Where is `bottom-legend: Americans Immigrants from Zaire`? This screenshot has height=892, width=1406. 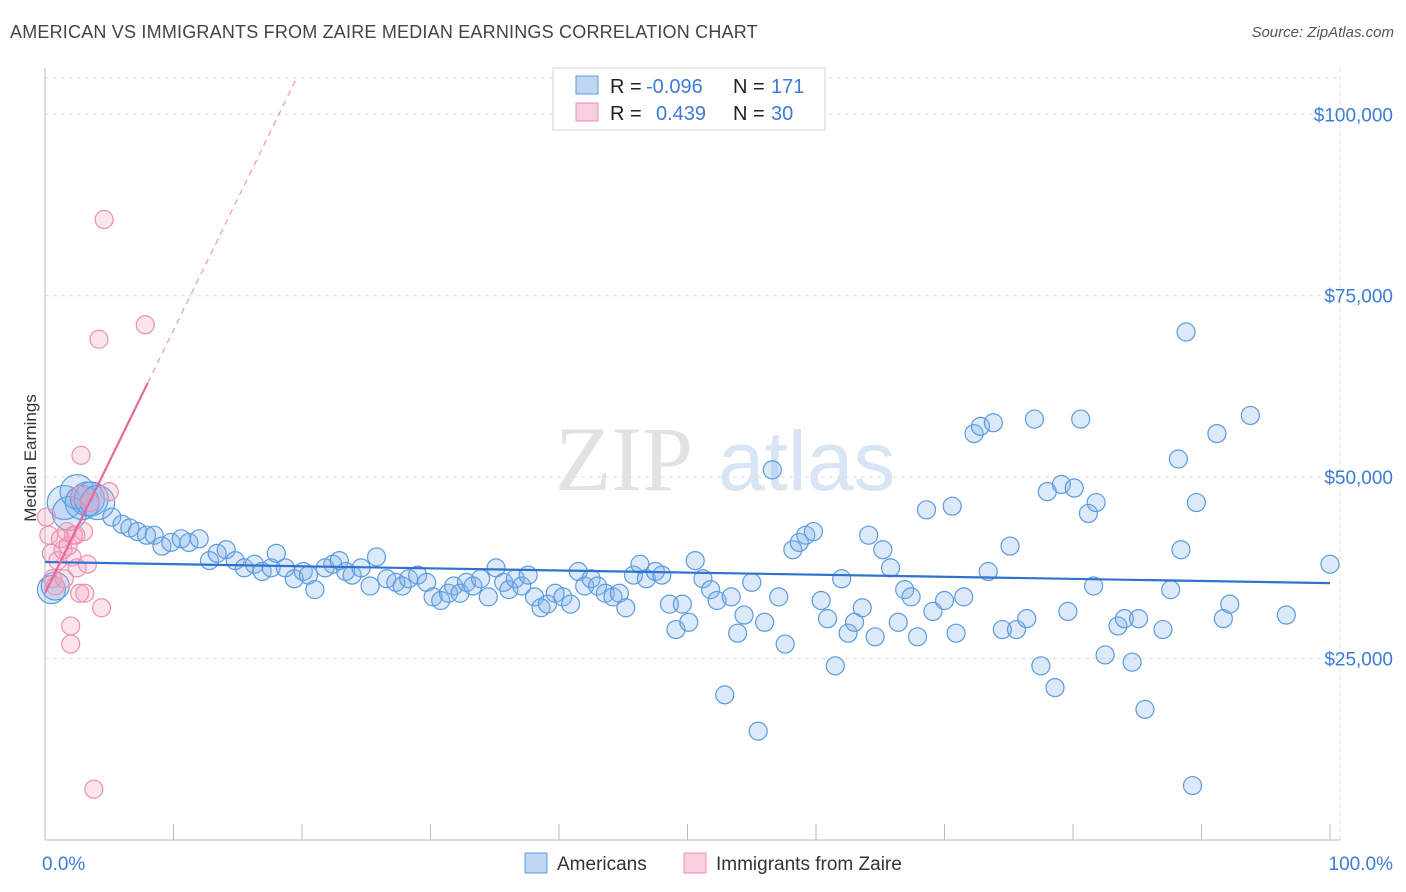 bottom-legend: Americans Immigrants from Zaire is located at coordinates (713, 863).